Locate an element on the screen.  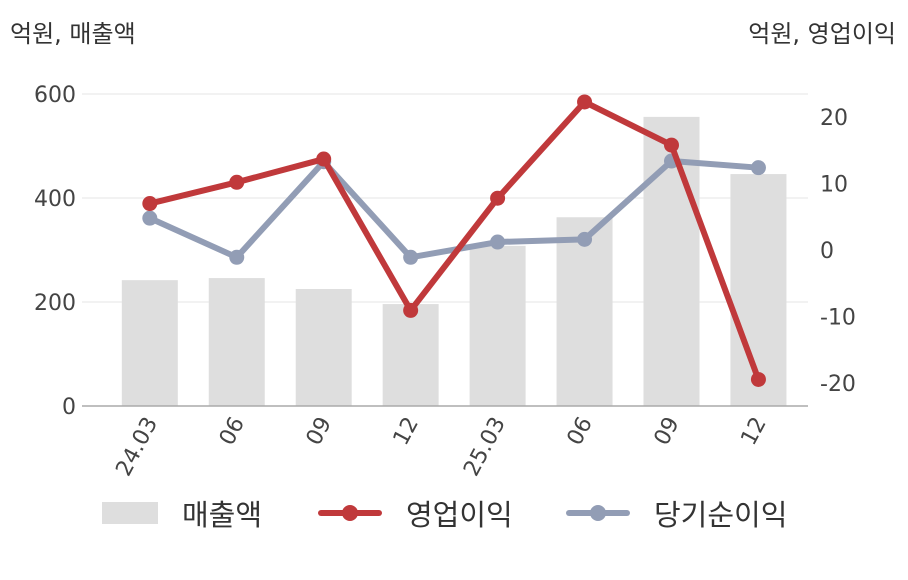
legend-swatch-revenue is located at coordinates (130, 513).